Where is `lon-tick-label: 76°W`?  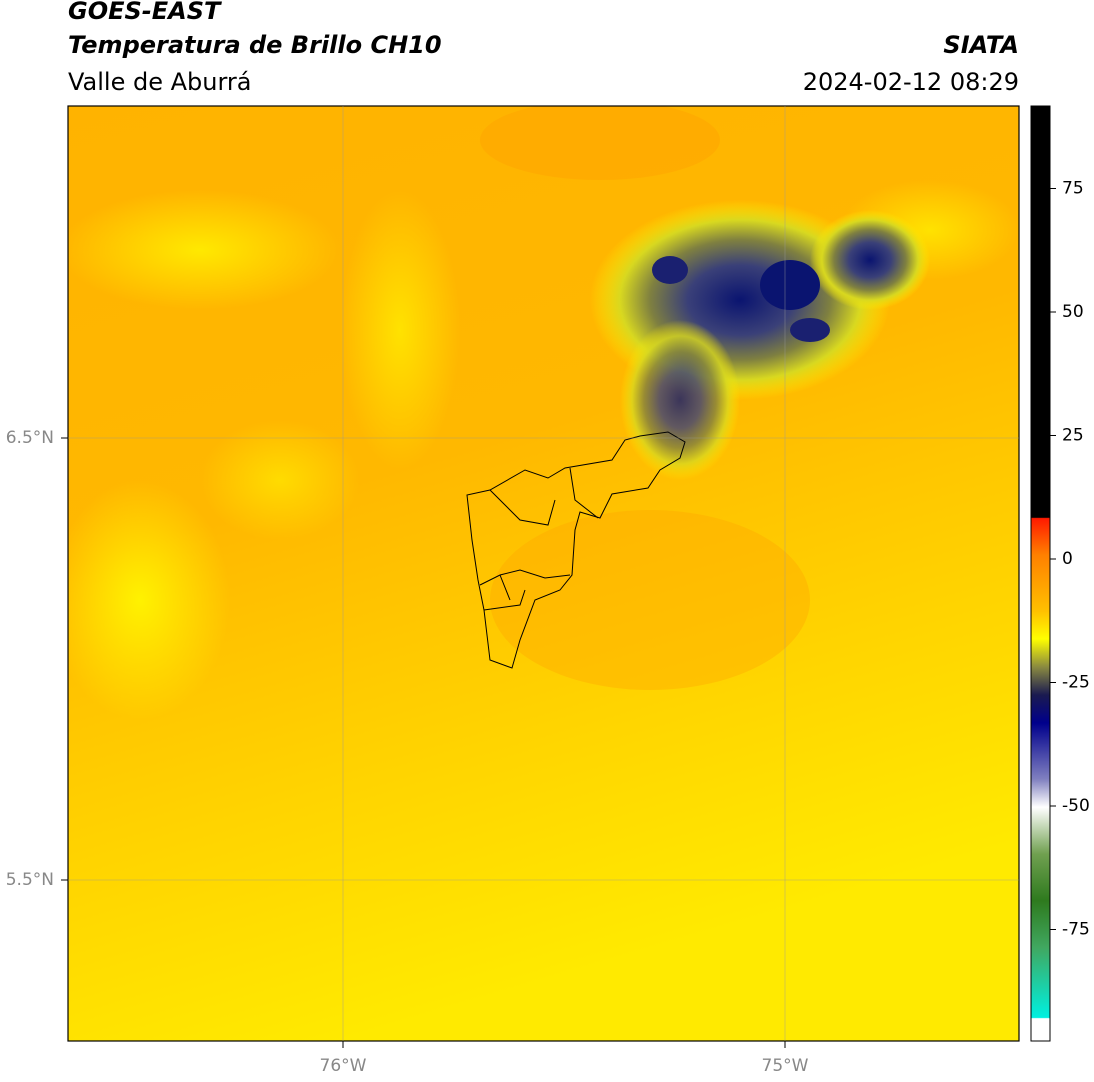
lon-tick-label: 76°W is located at coordinates (343, 1066).